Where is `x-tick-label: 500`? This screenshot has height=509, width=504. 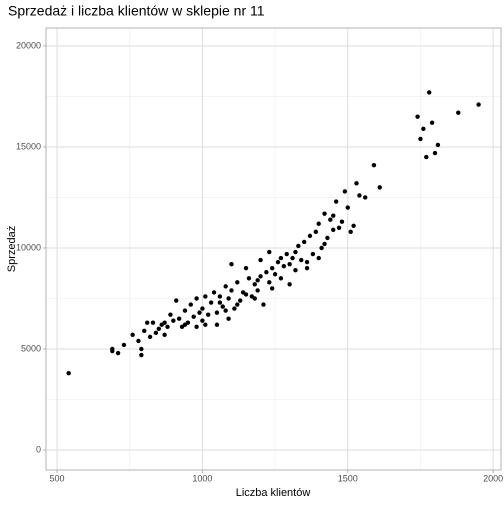 x-tick-label: 500 is located at coordinates (57, 478).